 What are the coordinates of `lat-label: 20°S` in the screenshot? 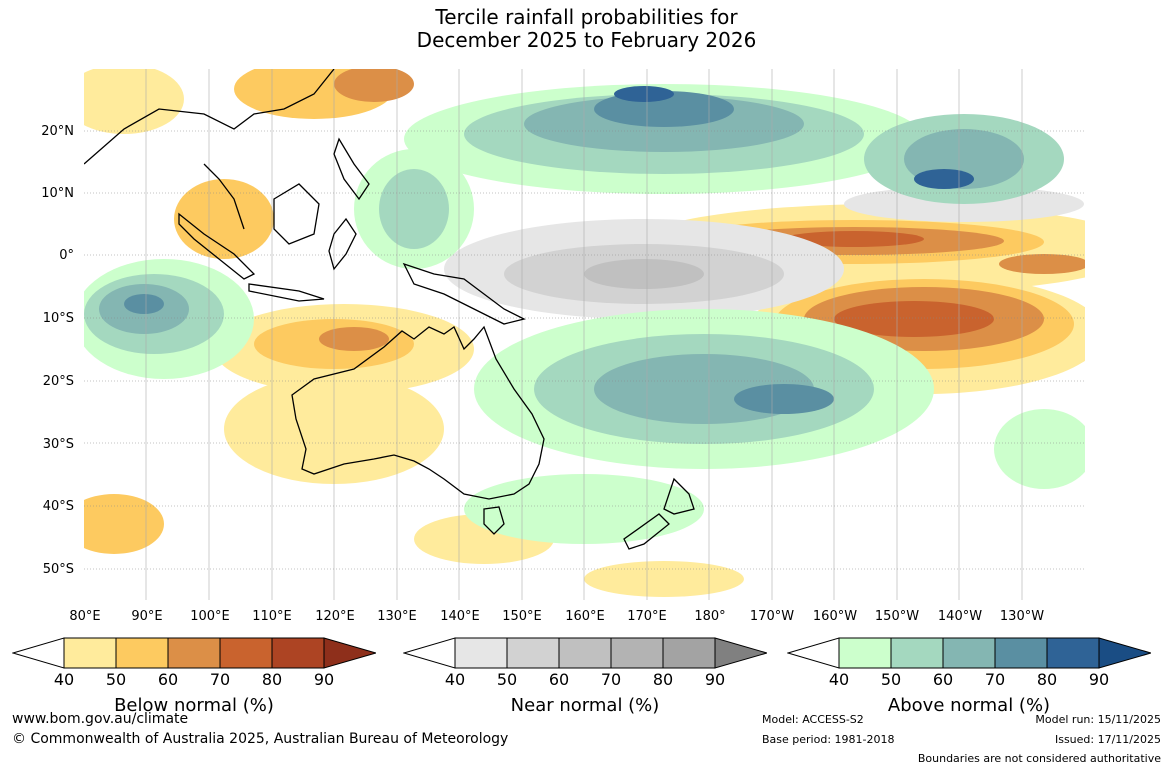 It's located at (58, 381).